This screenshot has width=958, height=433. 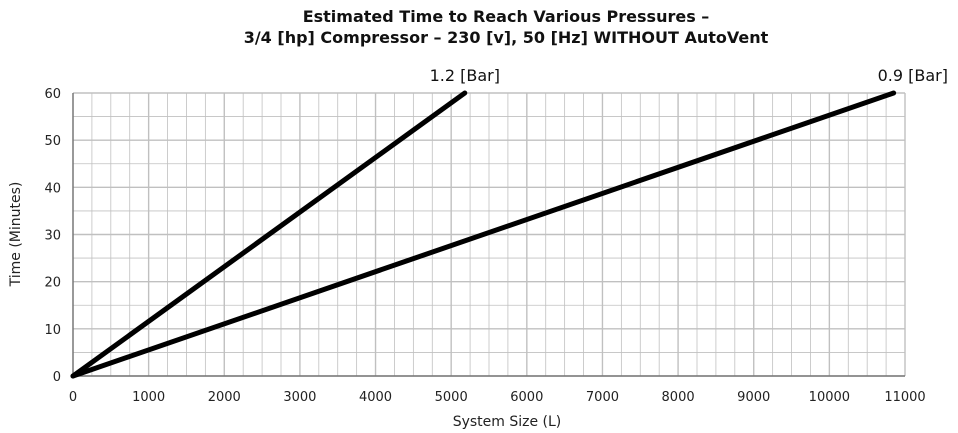 I want to click on x-tick-label: 2000, so click(x=224, y=397).